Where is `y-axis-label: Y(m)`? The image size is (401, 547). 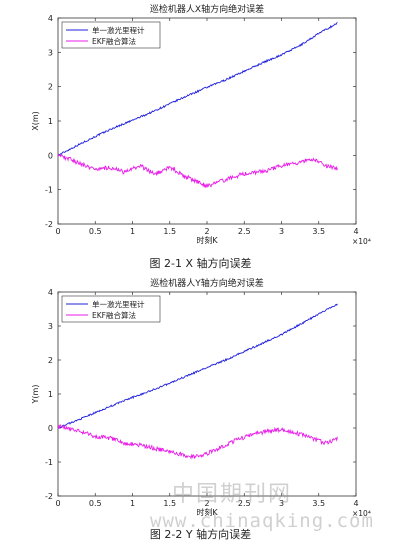 y-axis-label: Y(m) is located at coordinates (35, 395).